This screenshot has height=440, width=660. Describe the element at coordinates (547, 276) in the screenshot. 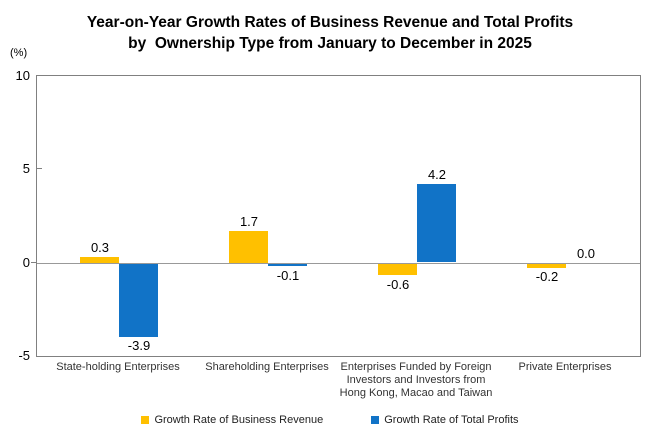

I see `value-label-revenue-3: -0.2` at that location.